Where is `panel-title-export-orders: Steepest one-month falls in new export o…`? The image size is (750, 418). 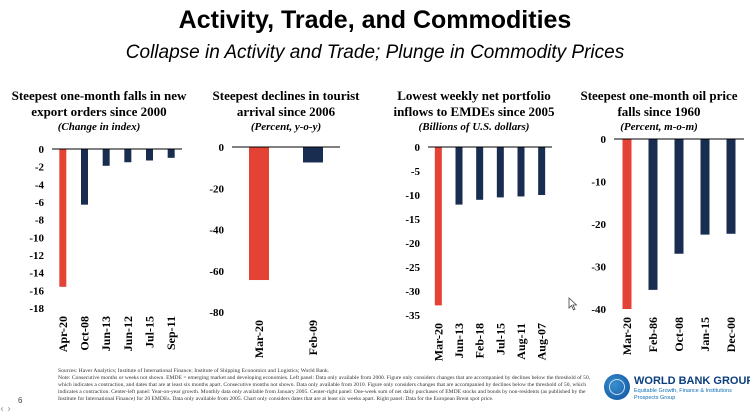 panel-title-export-orders: Steepest one-month falls in new export o… is located at coordinates (99, 103).